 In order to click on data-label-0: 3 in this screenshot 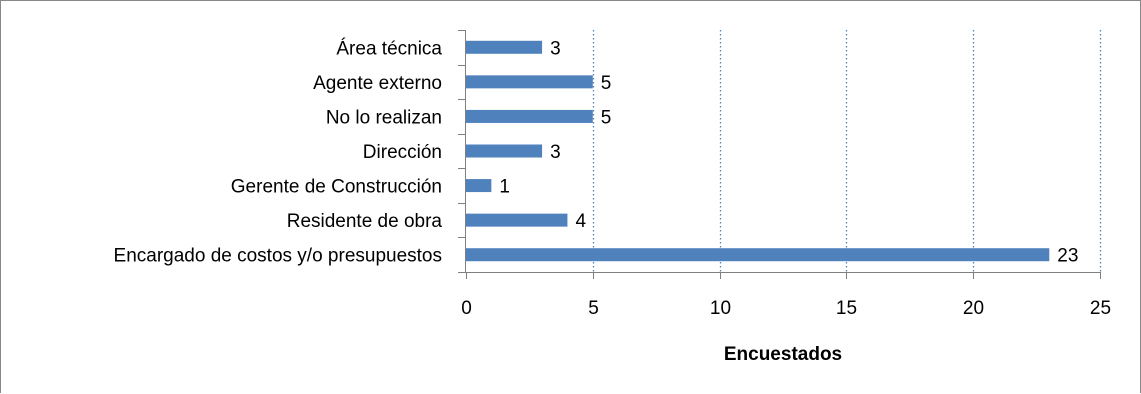, I will do `click(555, 48)`.